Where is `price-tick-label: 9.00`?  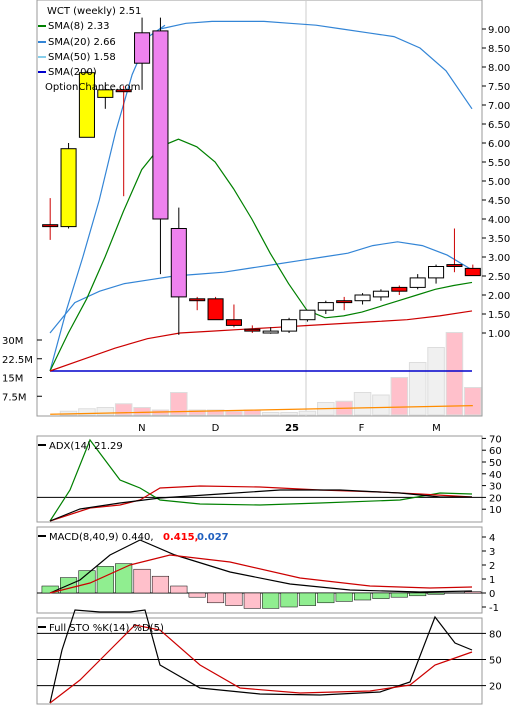 price-tick-label: 9.00 is located at coordinates (499, 30).